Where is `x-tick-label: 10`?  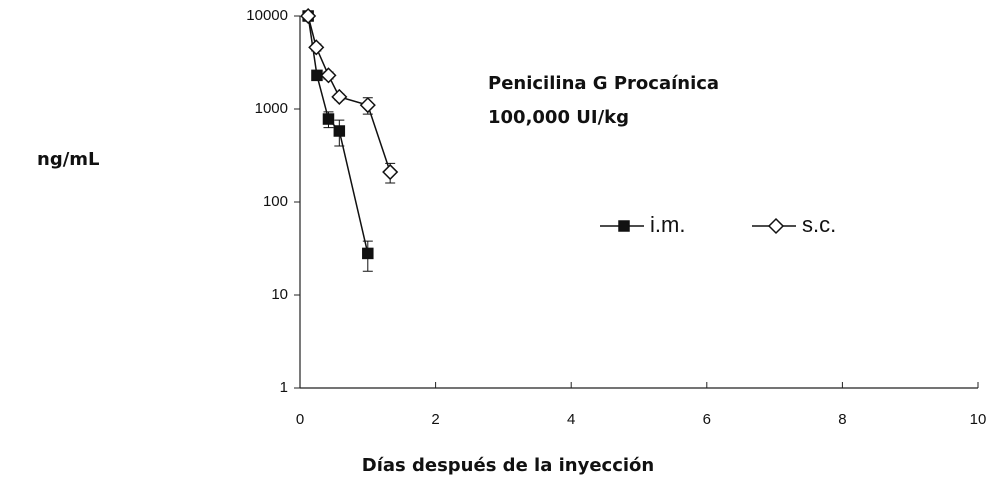
x-tick-label: 10 is located at coordinates (978, 419).